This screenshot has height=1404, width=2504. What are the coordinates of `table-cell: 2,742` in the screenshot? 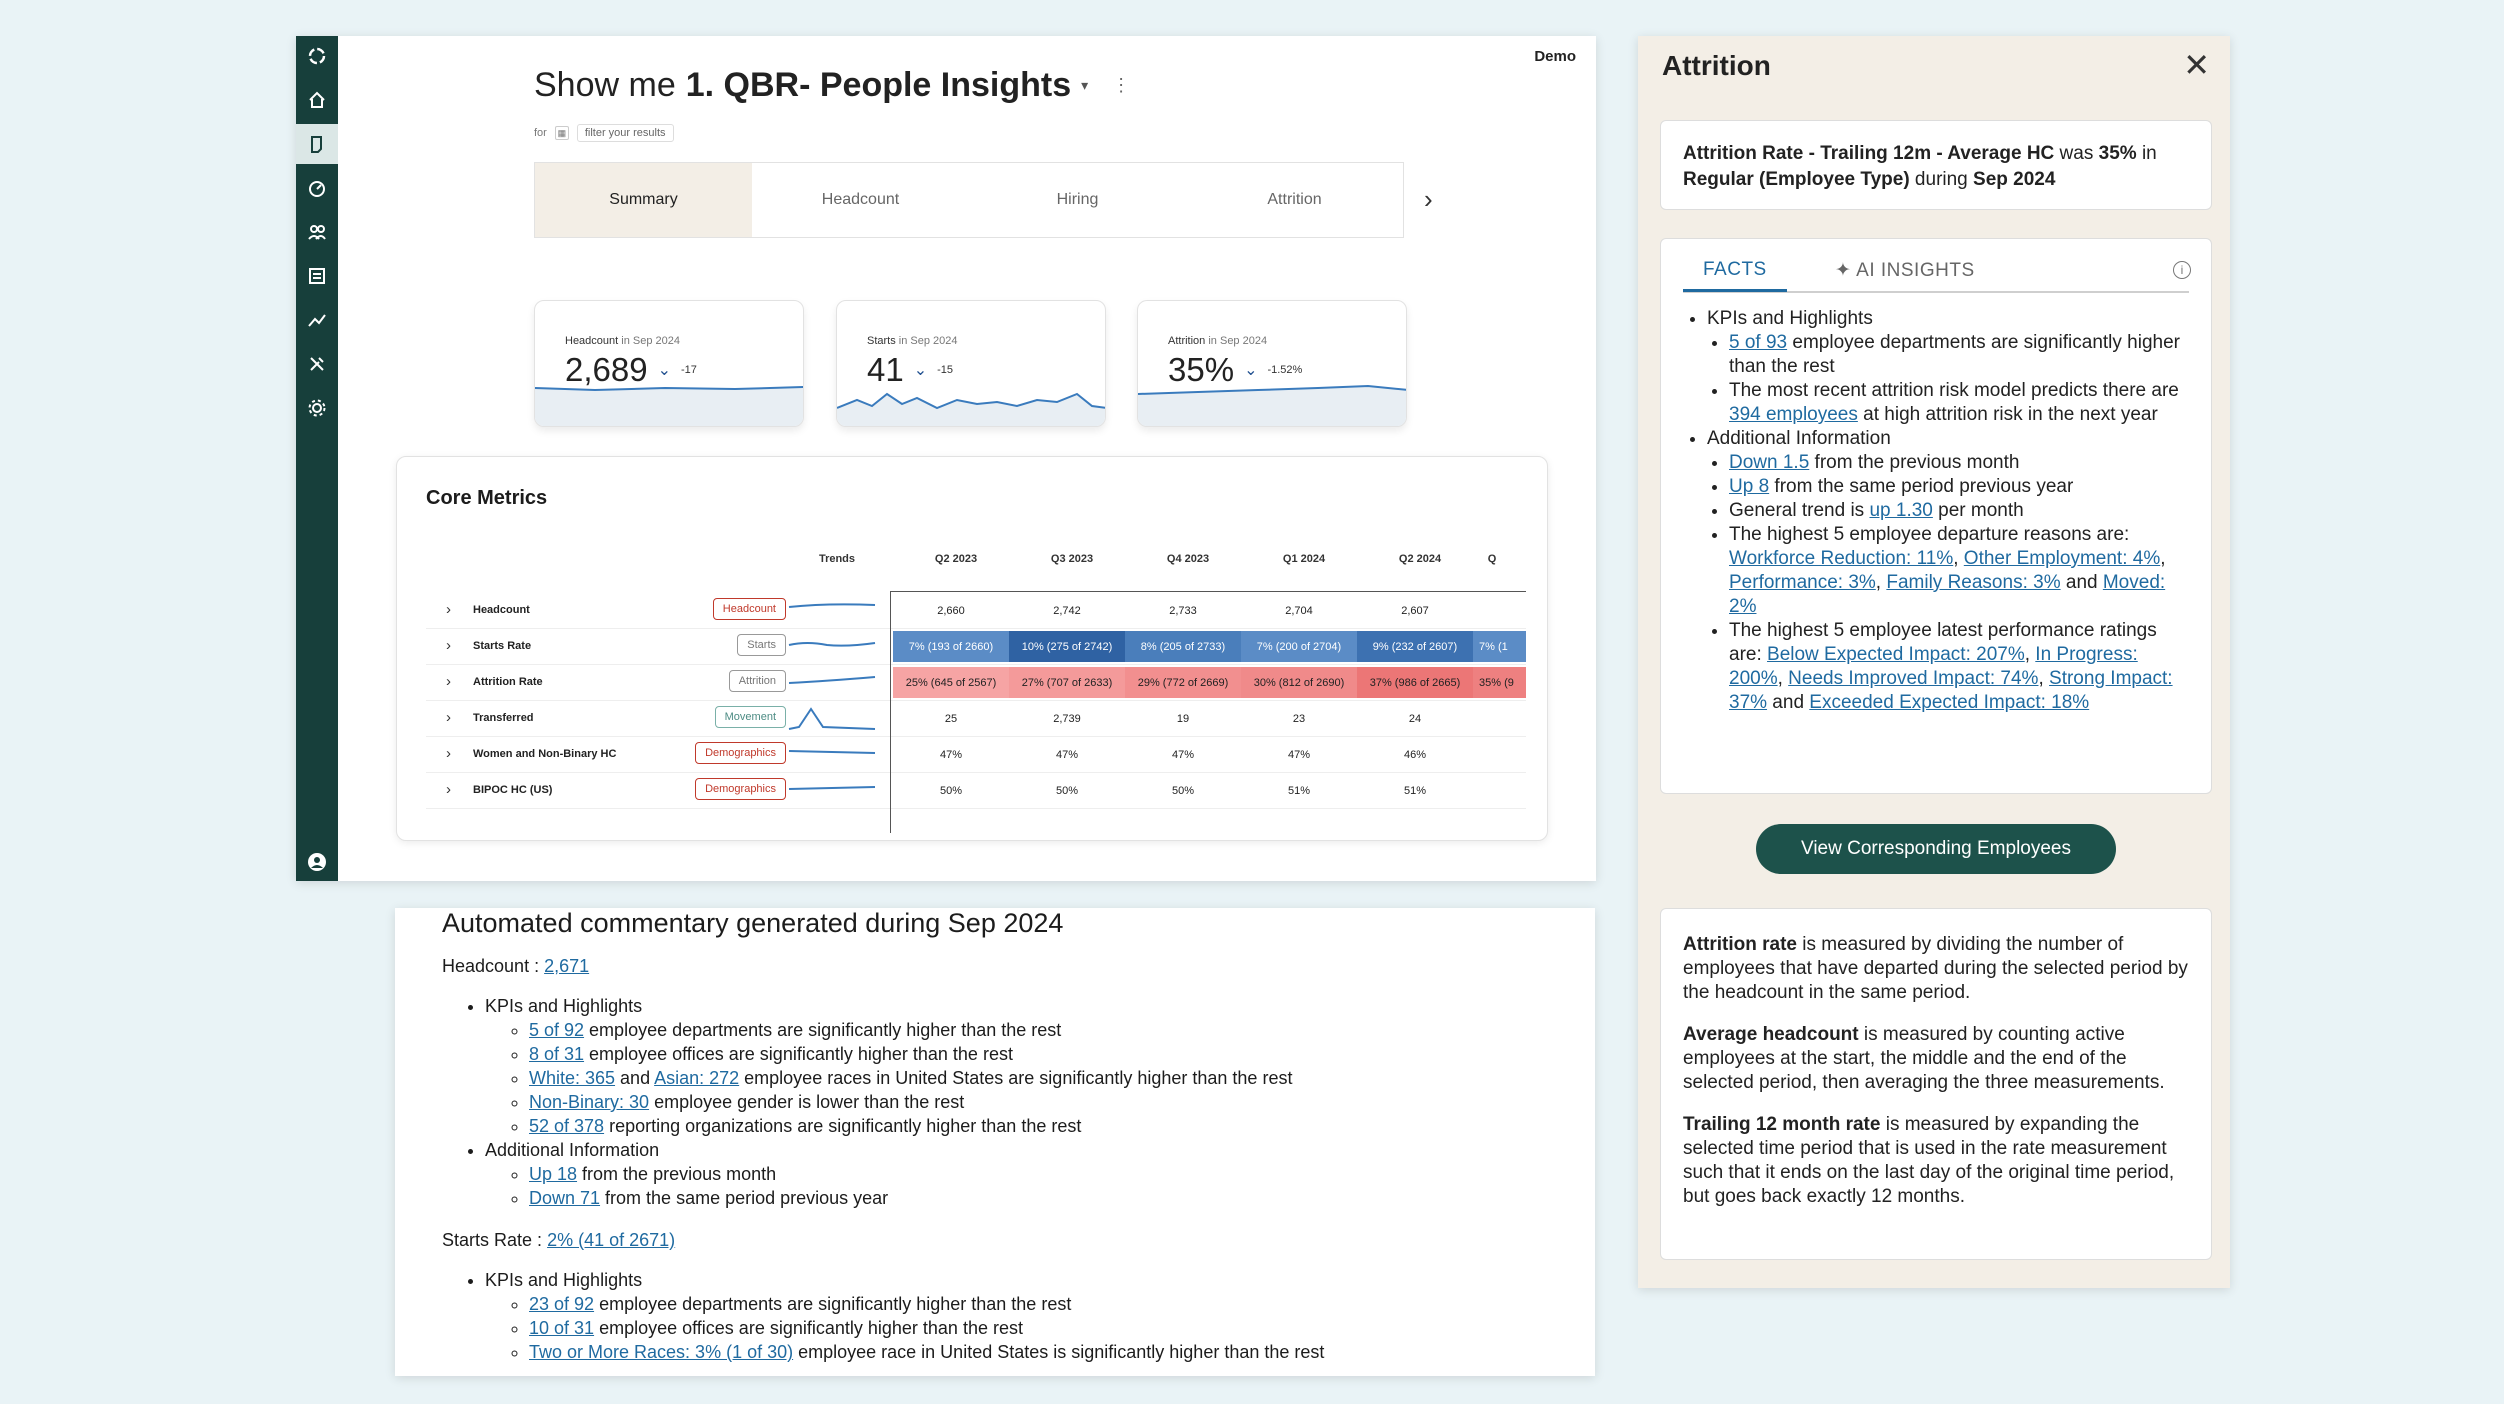 It's located at (1067, 610).